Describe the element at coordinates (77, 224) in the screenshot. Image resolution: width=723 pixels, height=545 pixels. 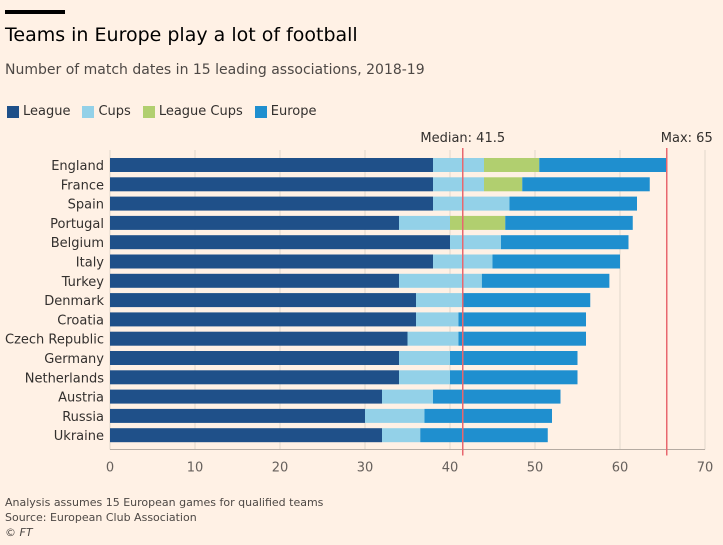
I see `category-label: Portugal` at that location.